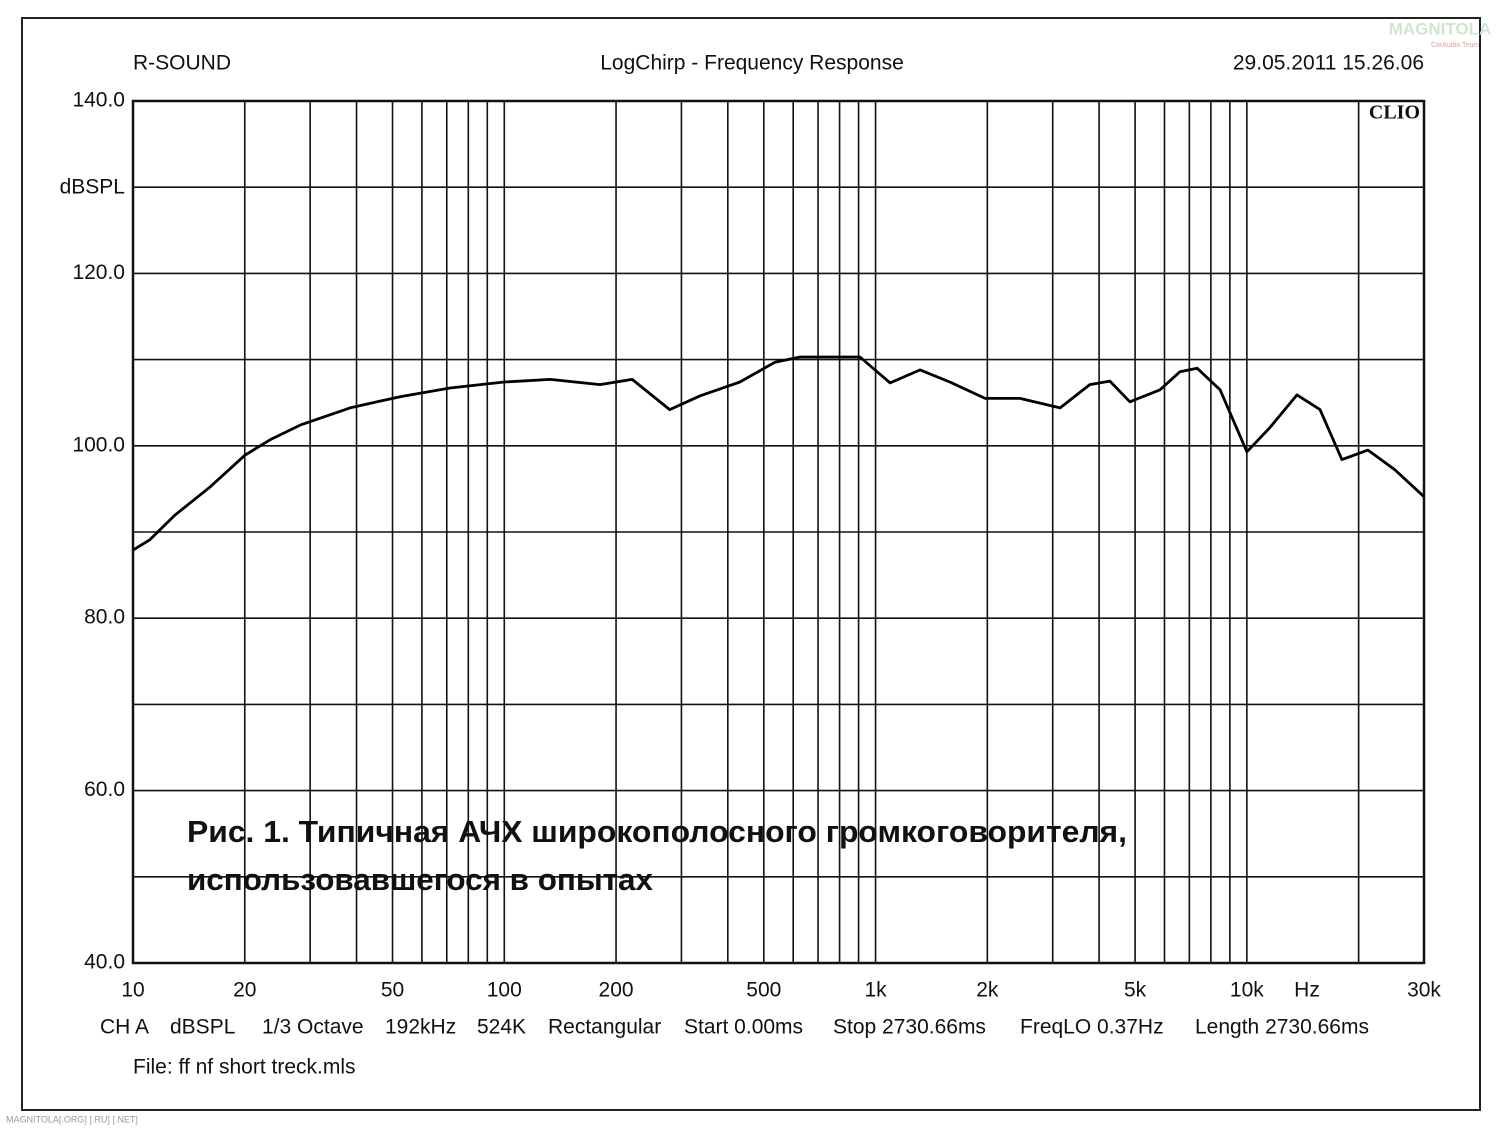 The height and width of the screenshot is (1128, 1500). What do you see at coordinates (763, 990) in the screenshot?
I see `x-tick-label: 500` at bounding box center [763, 990].